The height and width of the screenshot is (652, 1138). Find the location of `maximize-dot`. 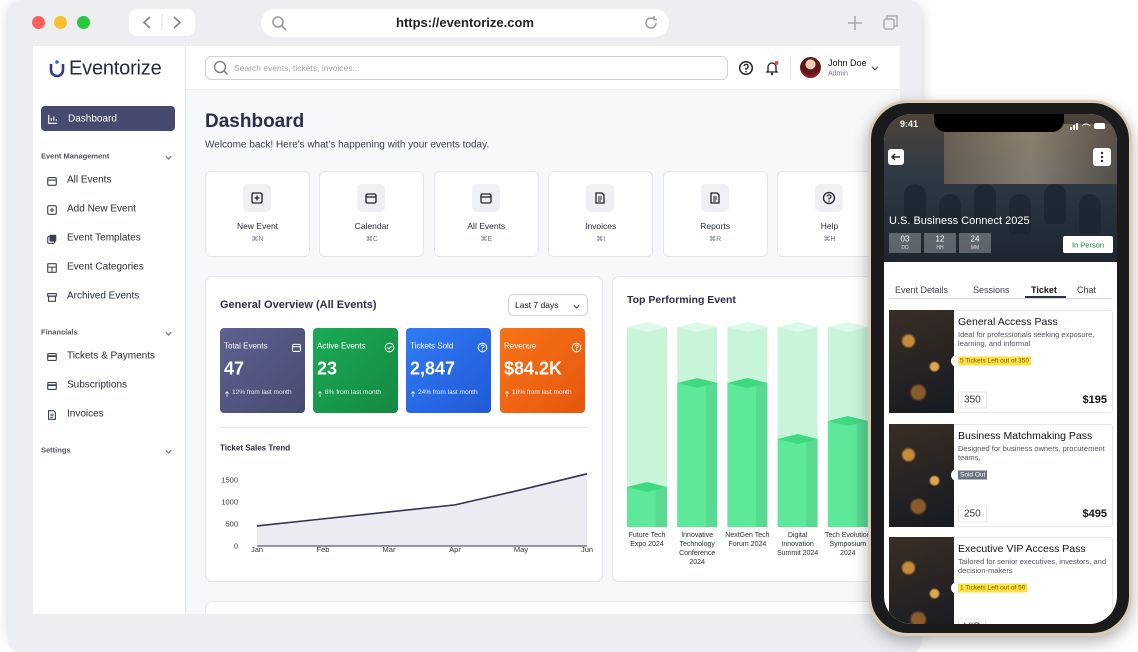

maximize-dot is located at coordinates (83, 22).